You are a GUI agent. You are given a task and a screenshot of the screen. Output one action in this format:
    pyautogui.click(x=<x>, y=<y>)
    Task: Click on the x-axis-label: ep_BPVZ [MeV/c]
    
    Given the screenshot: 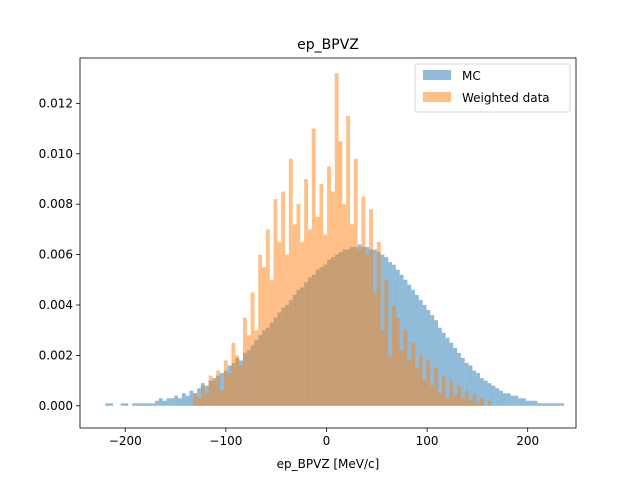 What is the action you would take?
    pyautogui.click(x=328, y=464)
    